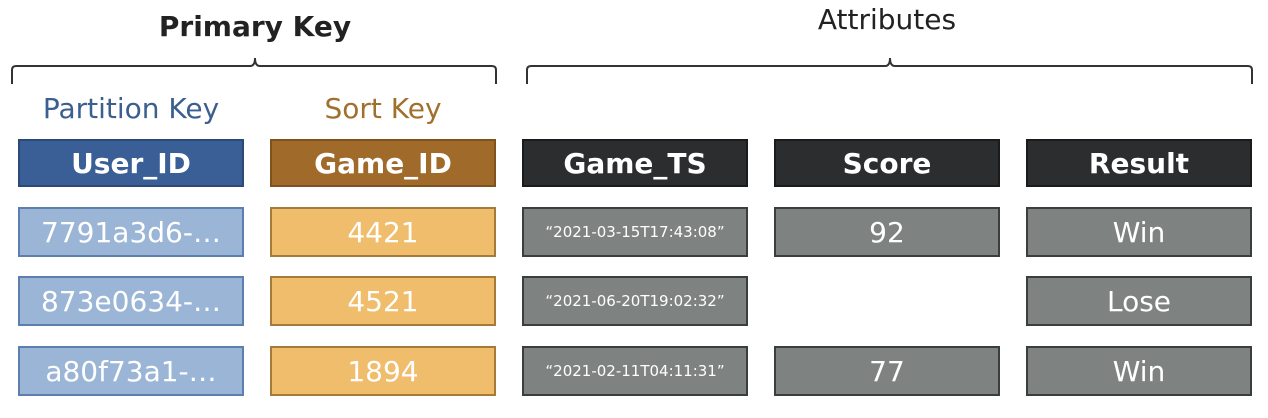 The height and width of the screenshot is (418, 1268). What do you see at coordinates (887, 19) in the screenshot?
I see `attributes-title: Attributes` at bounding box center [887, 19].